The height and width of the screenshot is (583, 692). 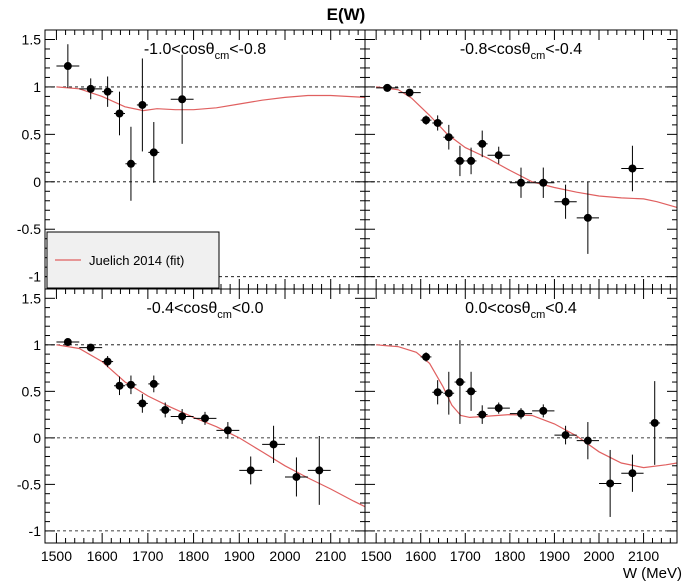 What do you see at coordinates (346, 14) in the screenshot?
I see `figure-title: E(W)` at bounding box center [346, 14].